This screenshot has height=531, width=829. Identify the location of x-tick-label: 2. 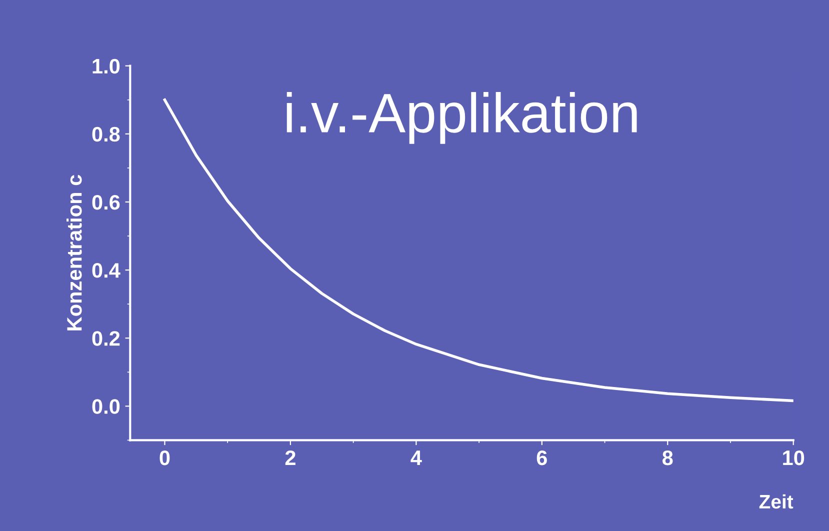
(290, 458).